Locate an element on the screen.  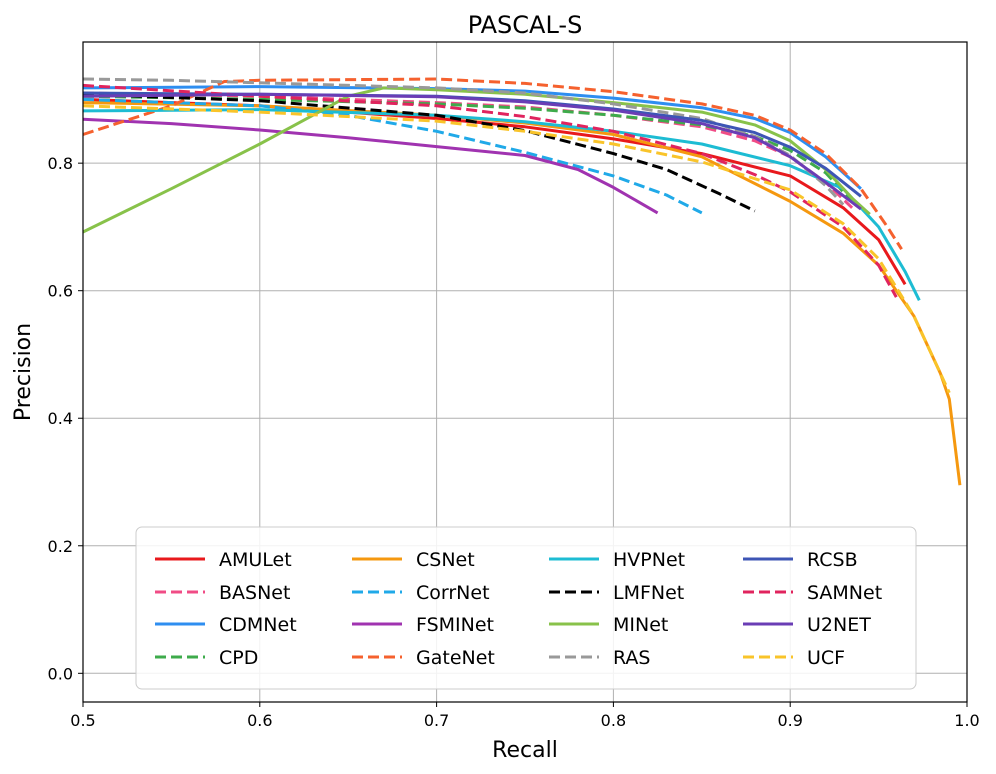
legend-label-corrnet: CorrNet is located at coordinates (453, 593).